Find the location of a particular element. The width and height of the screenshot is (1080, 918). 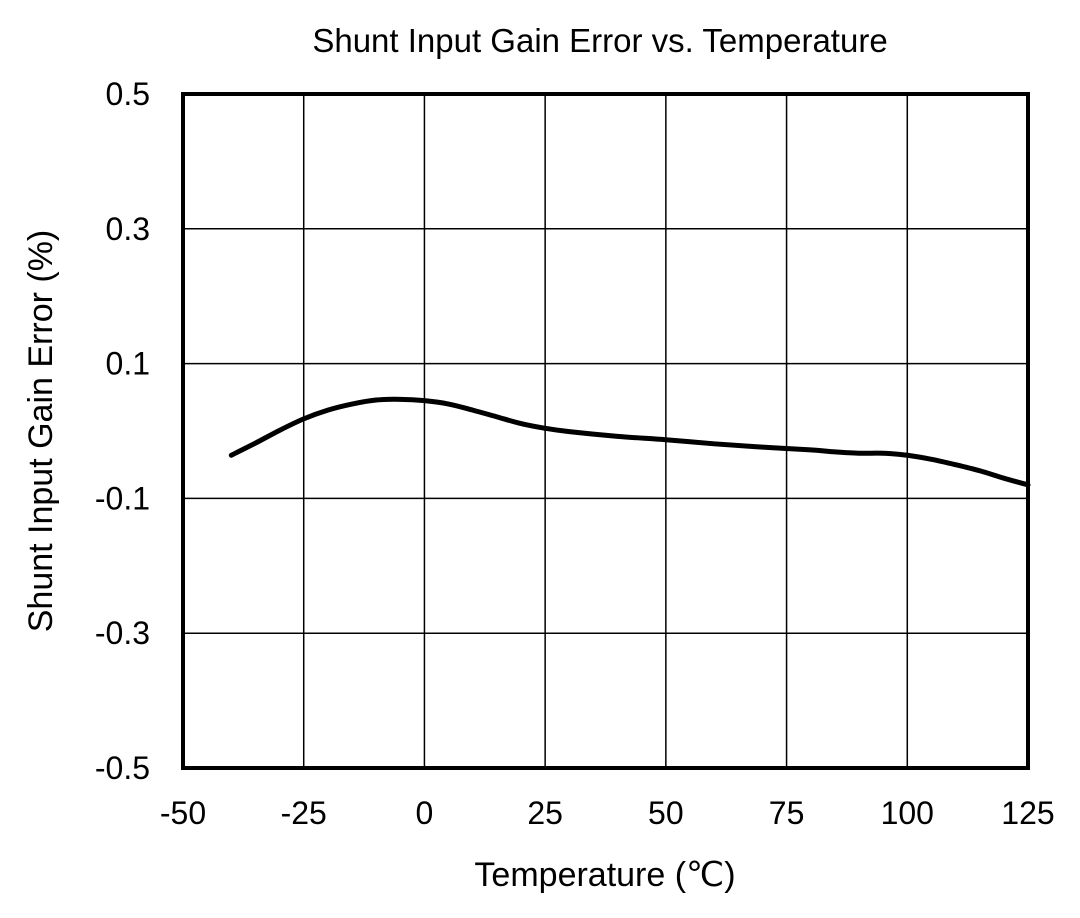

y-axis-label: Shunt Input Gain Error (%) is located at coordinates (41, 431).